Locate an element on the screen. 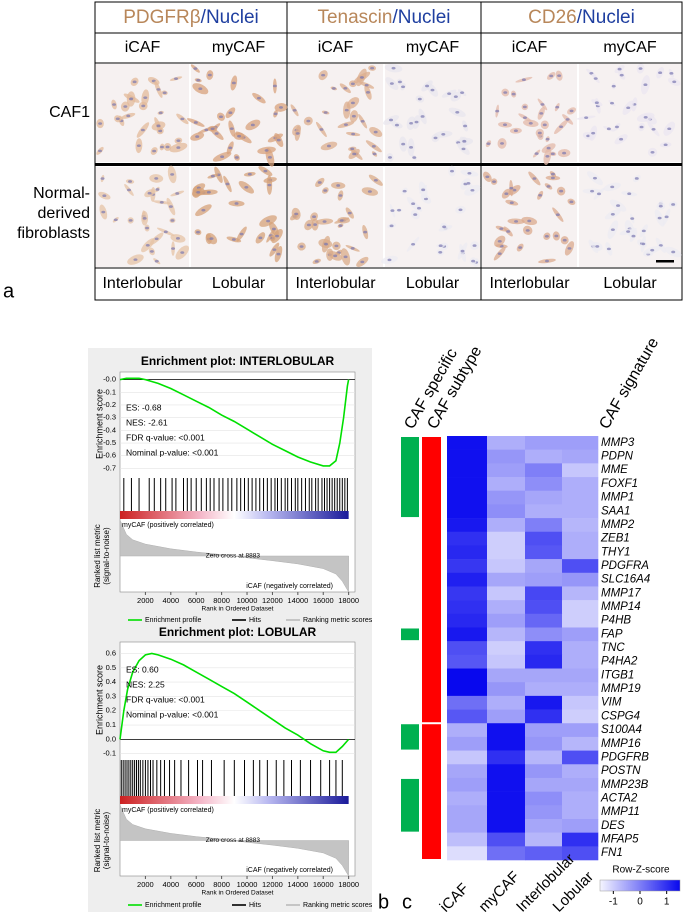  metric-label: (signal-to-noise) is located at coordinates (106, 556).